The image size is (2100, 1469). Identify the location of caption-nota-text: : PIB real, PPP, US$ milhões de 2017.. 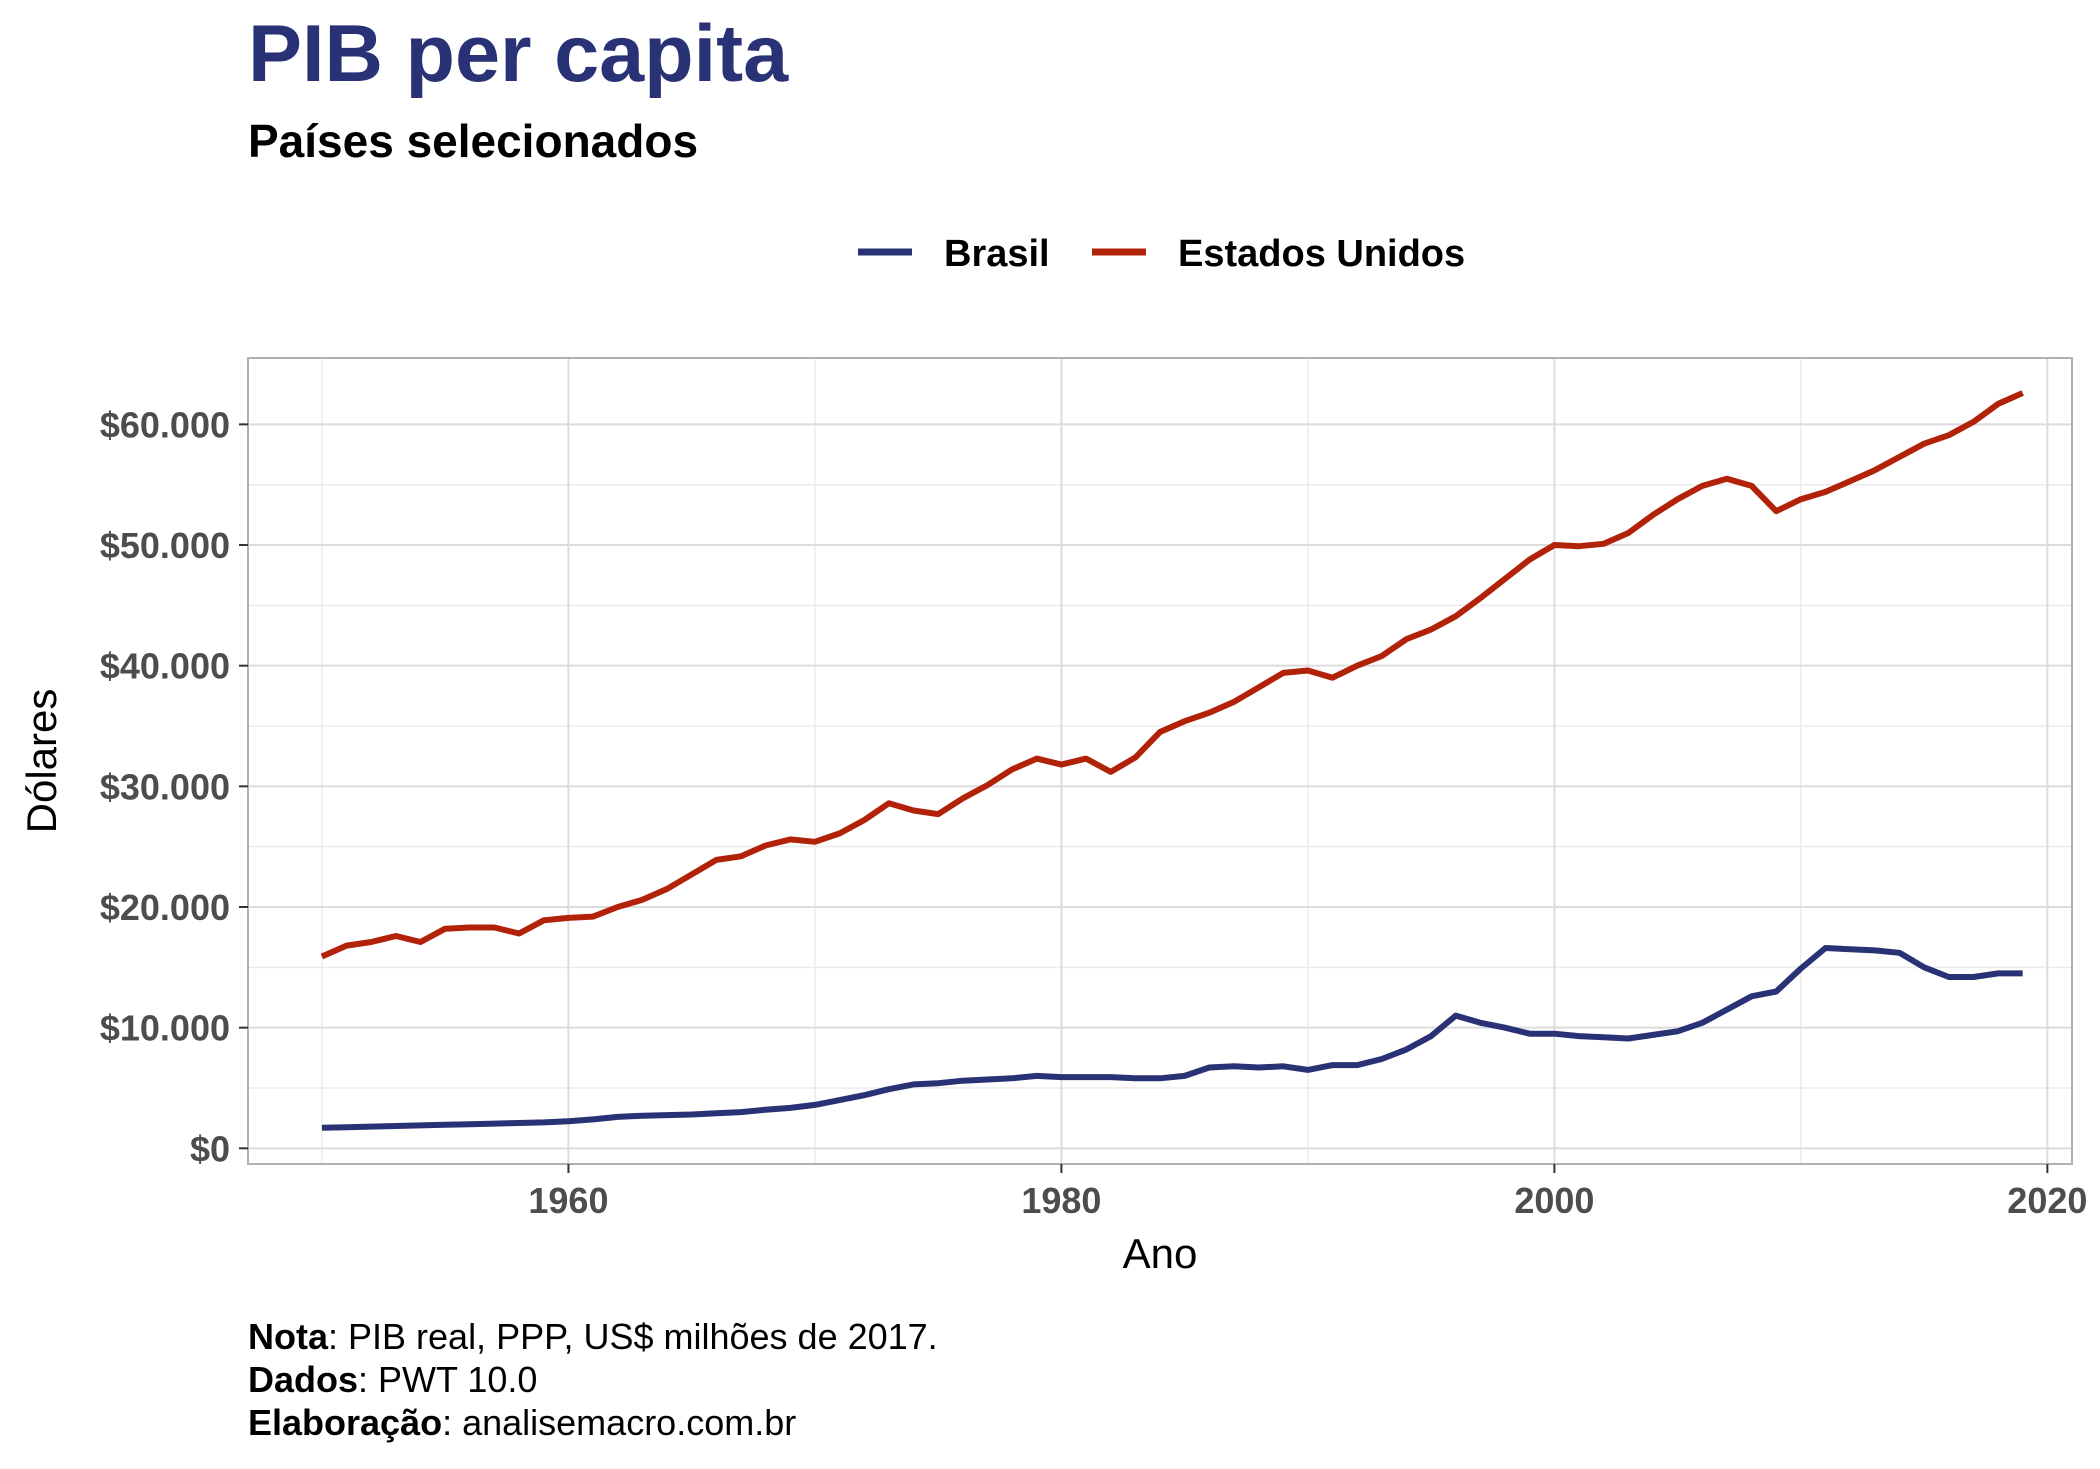
(633, 1336).